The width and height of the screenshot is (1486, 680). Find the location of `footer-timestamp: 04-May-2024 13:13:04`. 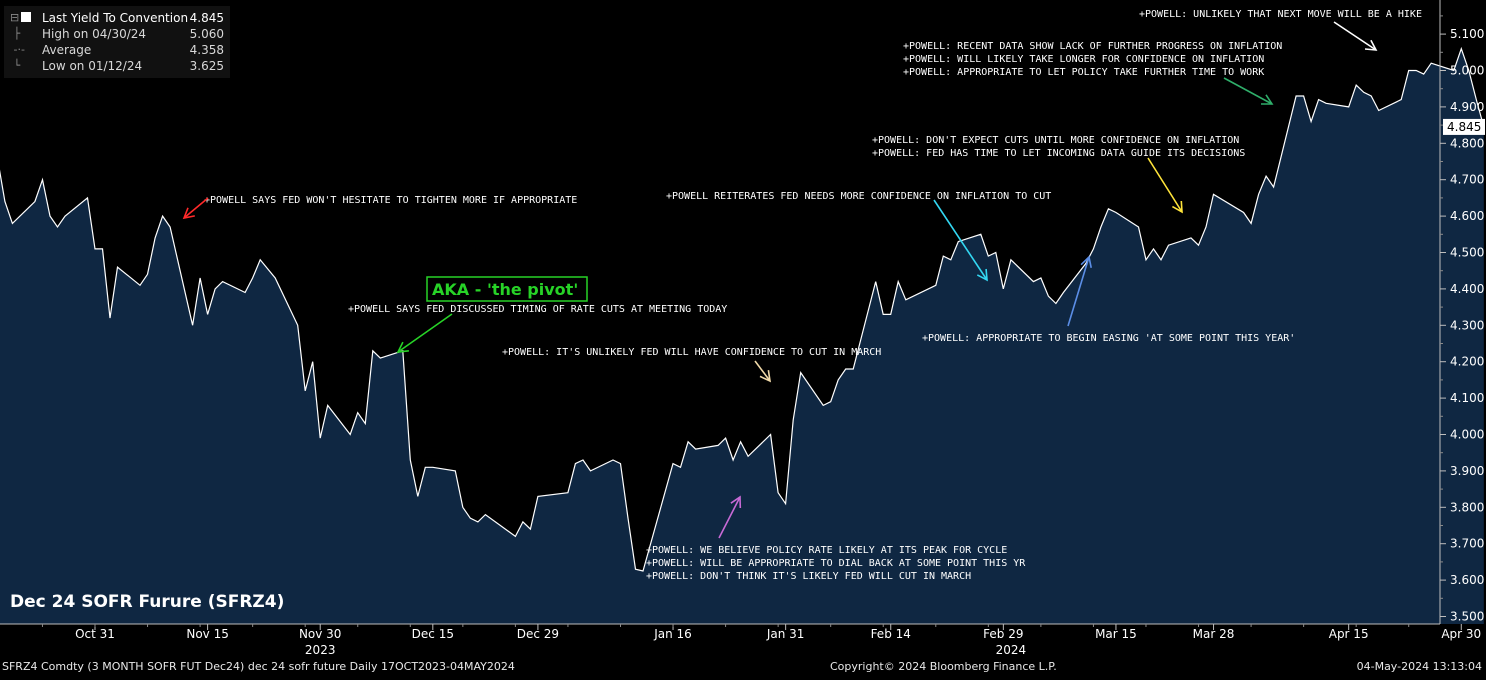

footer-timestamp: 04-May-2024 13:13:04 is located at coordinates (1419, 666).